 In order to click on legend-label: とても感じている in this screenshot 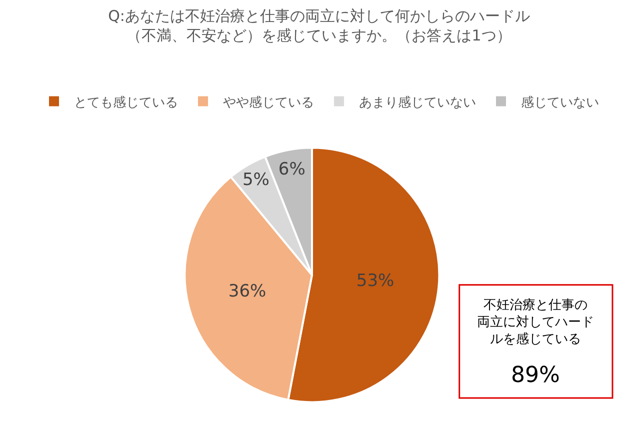, I will do `click(126, 102)`.